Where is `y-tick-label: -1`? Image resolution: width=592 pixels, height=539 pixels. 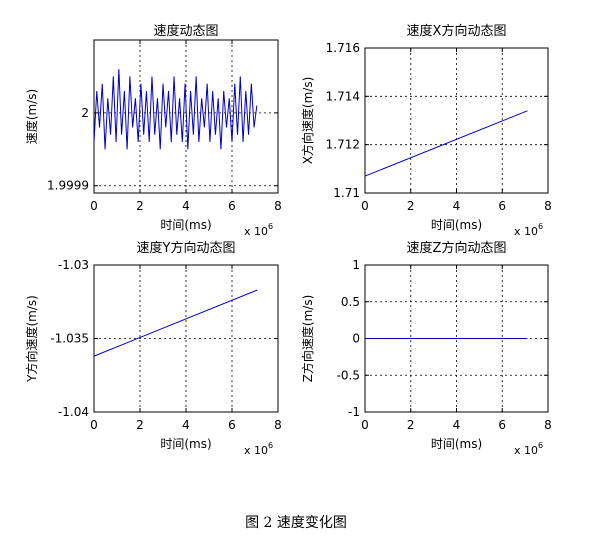
y-tick-label: -1 is located at coordinates (354, 412).